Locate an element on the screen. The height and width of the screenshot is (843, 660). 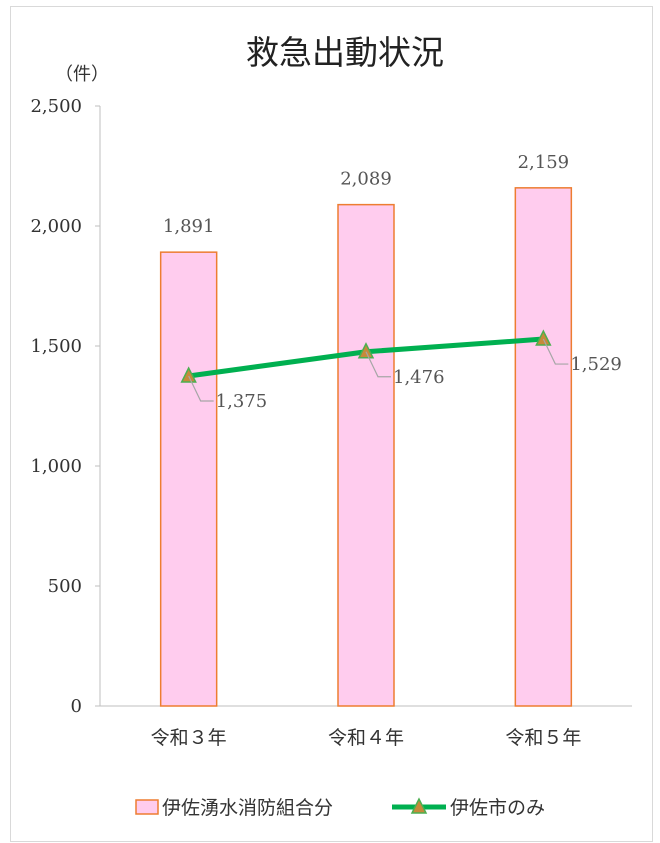
line-data-label: 1,529 is located at coordinates (596, 364).